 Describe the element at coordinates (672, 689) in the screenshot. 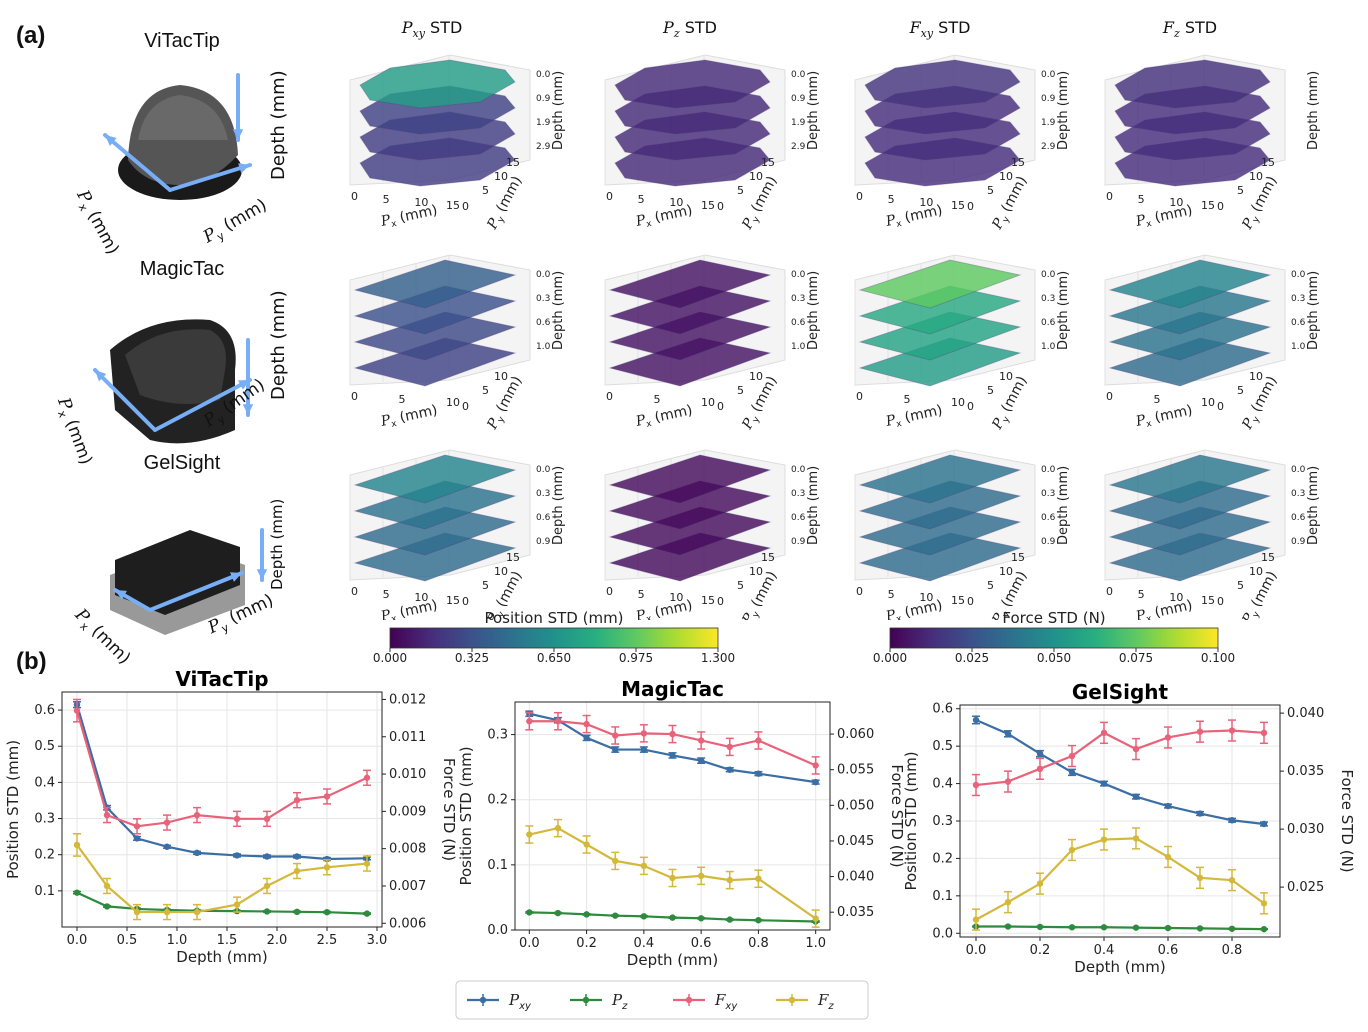

I see `chart-title: MagicTac` at that location.